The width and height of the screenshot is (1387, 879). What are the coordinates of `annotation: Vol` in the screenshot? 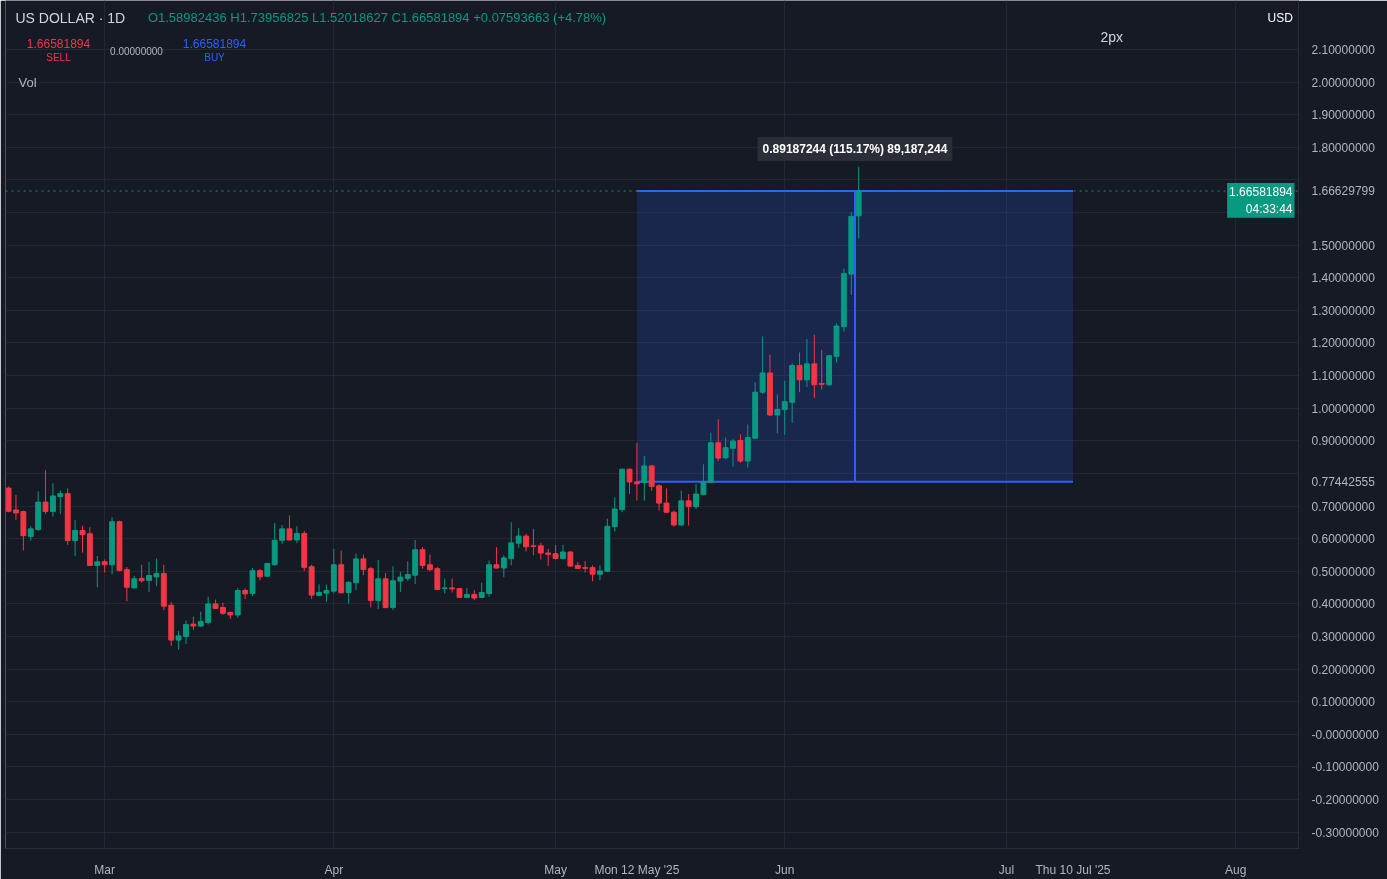 It's located at (27, 82).